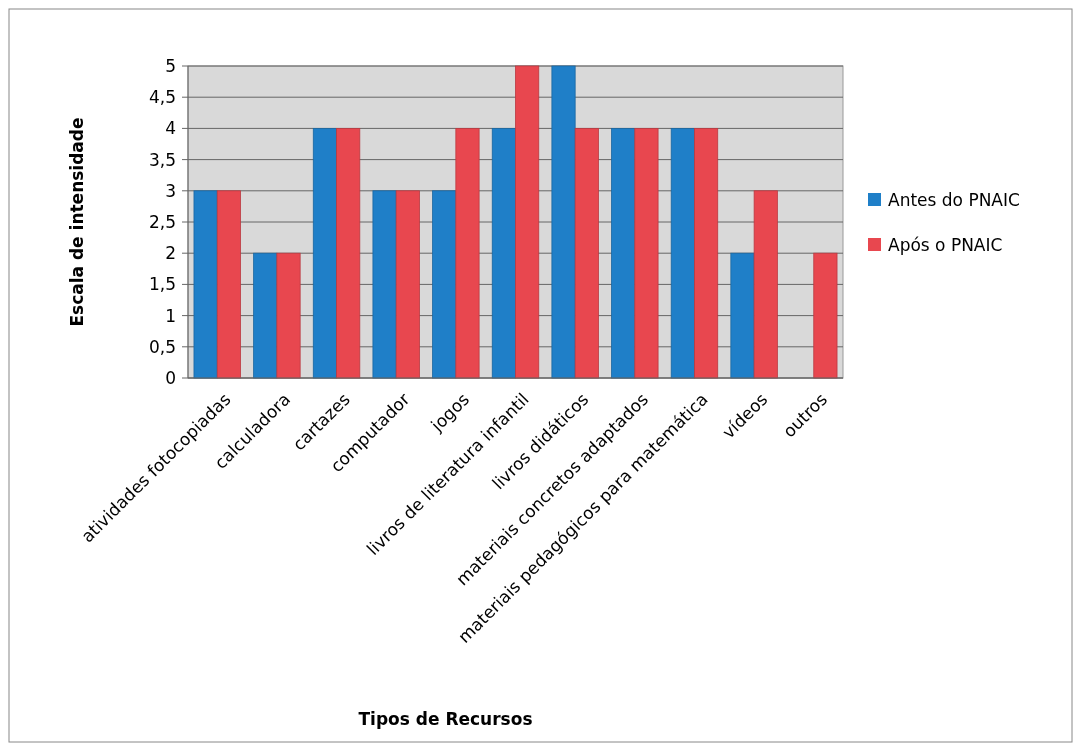 This screenshot has width=1081, height=751. Describe the element at coordinates (77, 222) in the screenshot. I see `y-axis-title: Escala de intensidade` at that location.